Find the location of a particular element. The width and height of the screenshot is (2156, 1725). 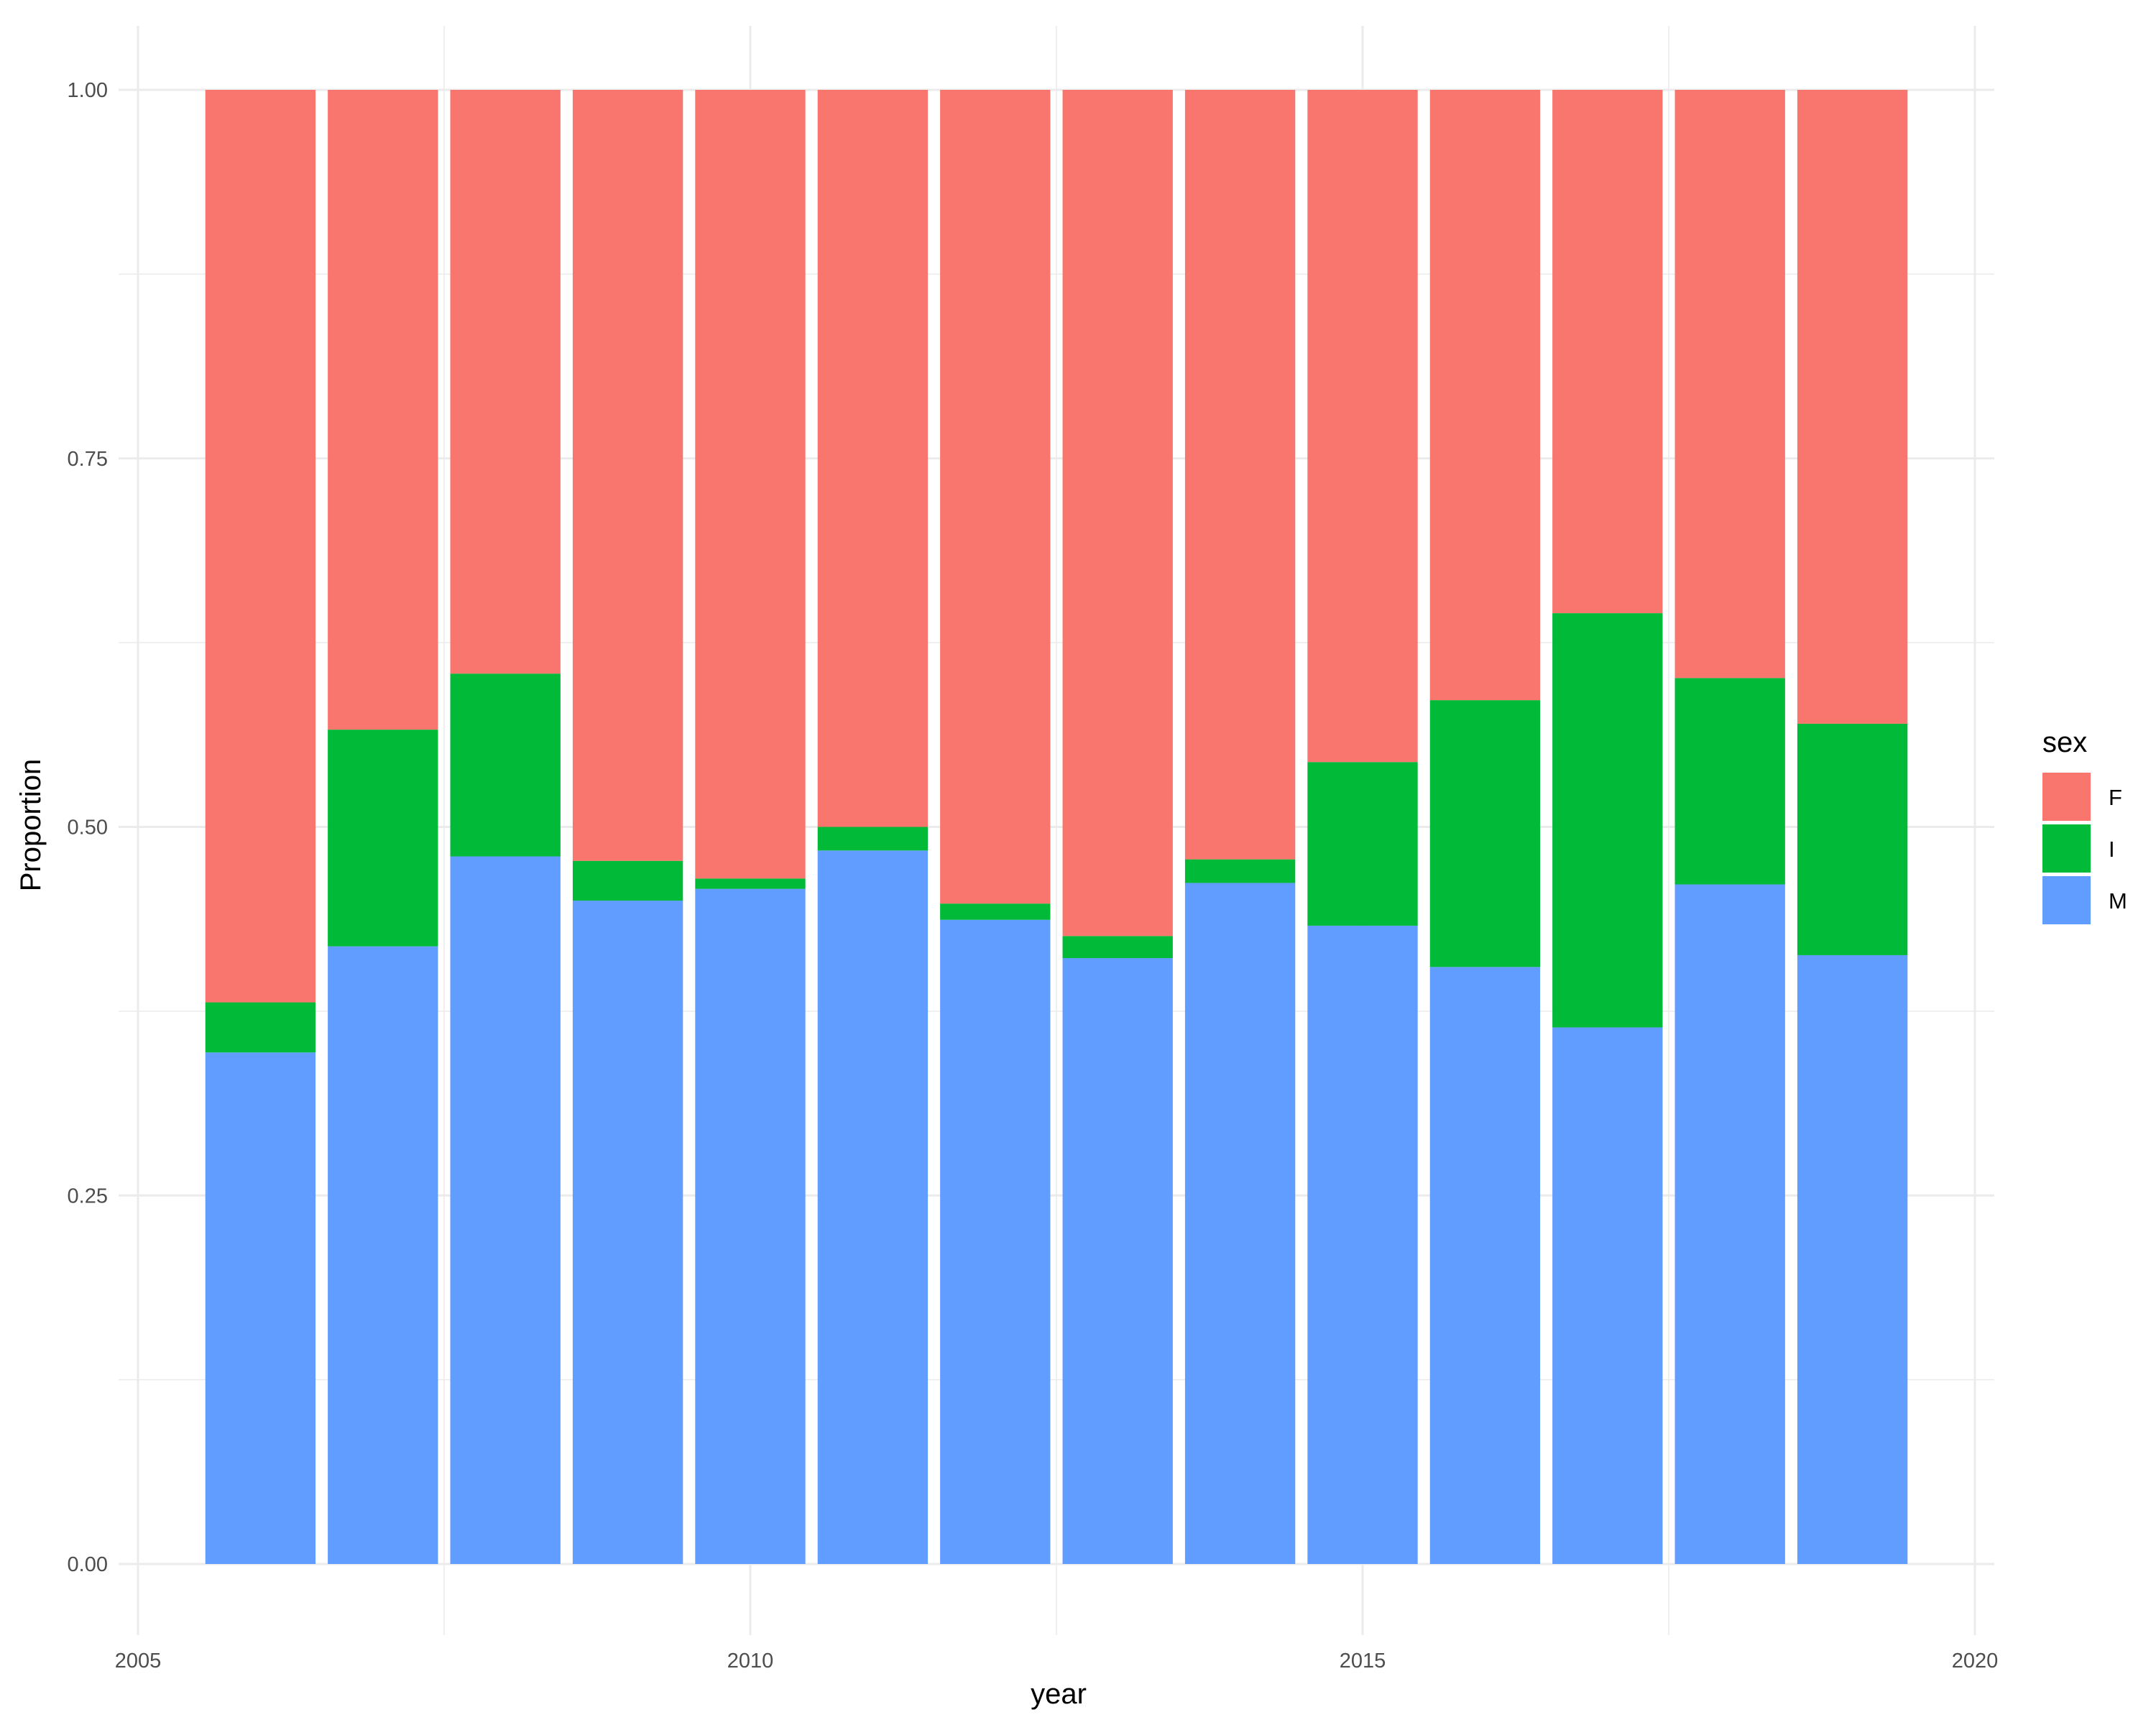

bar-2017-I is located at coordinates (1607, 820).